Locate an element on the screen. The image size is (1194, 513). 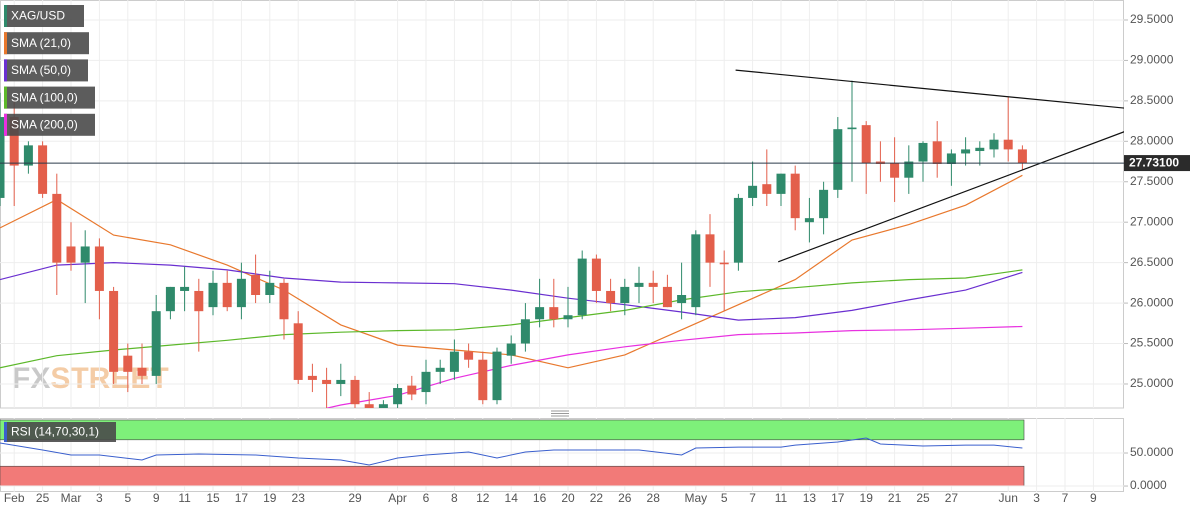
x-tick-label: 26 is located at coordinates (625, 498).